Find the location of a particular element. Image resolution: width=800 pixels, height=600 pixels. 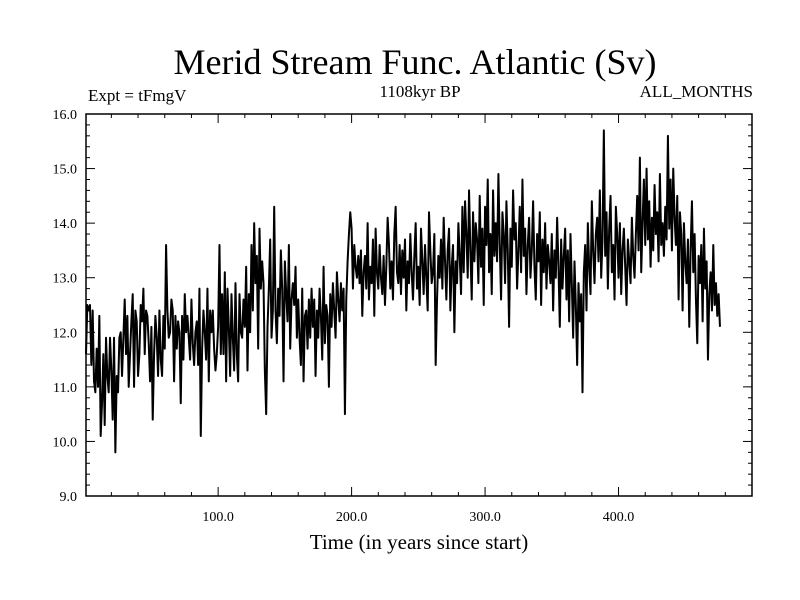

x-tick-label: 300.0 is located at coordinates (485, 517).